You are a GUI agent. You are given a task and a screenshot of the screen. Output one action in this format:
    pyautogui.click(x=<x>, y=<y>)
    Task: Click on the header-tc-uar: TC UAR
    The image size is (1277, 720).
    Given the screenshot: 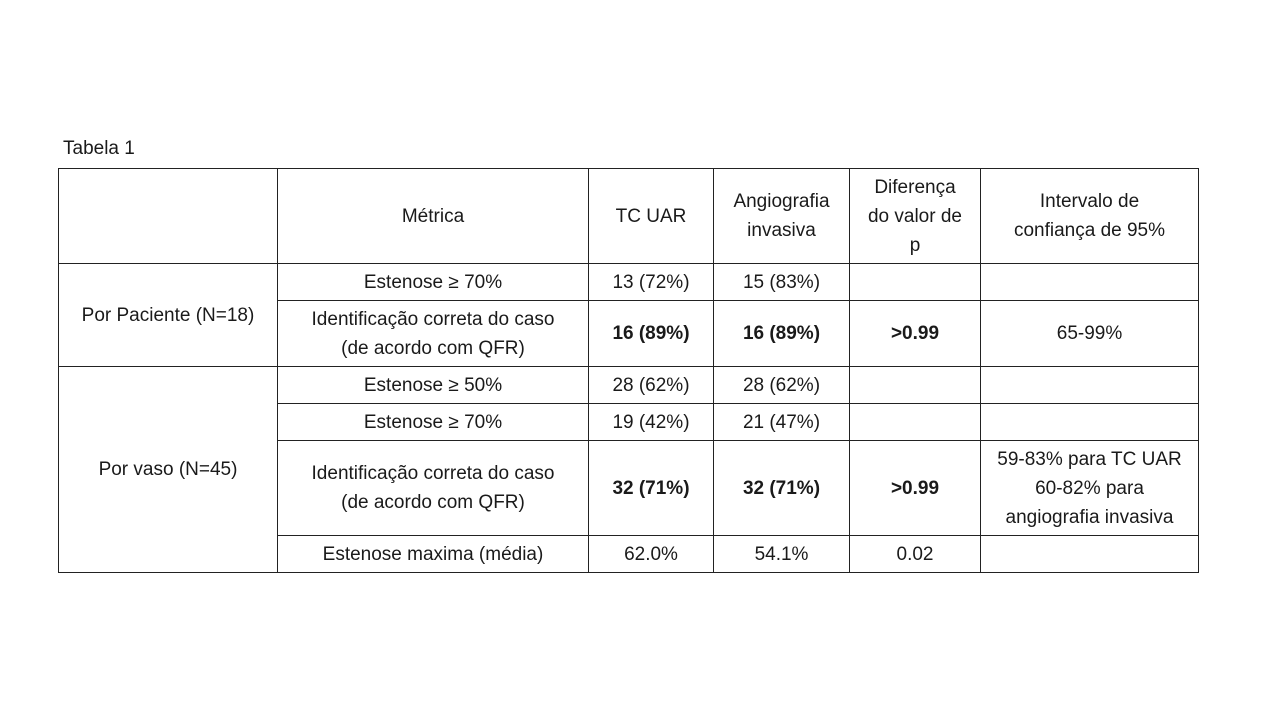 What is the action you would take?
    pyautogui.click(x=651, y=216)
    